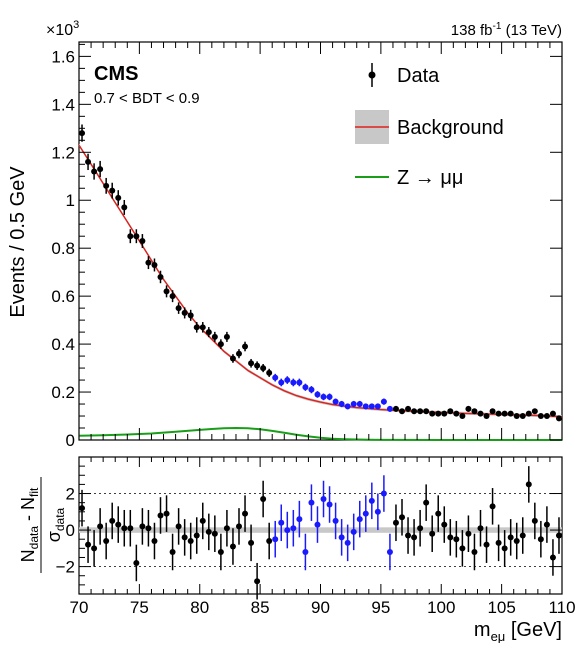  Describe the element at coordinates (63, 392) in the screenshot. I see `y-tick-label: 0.2` at that location.